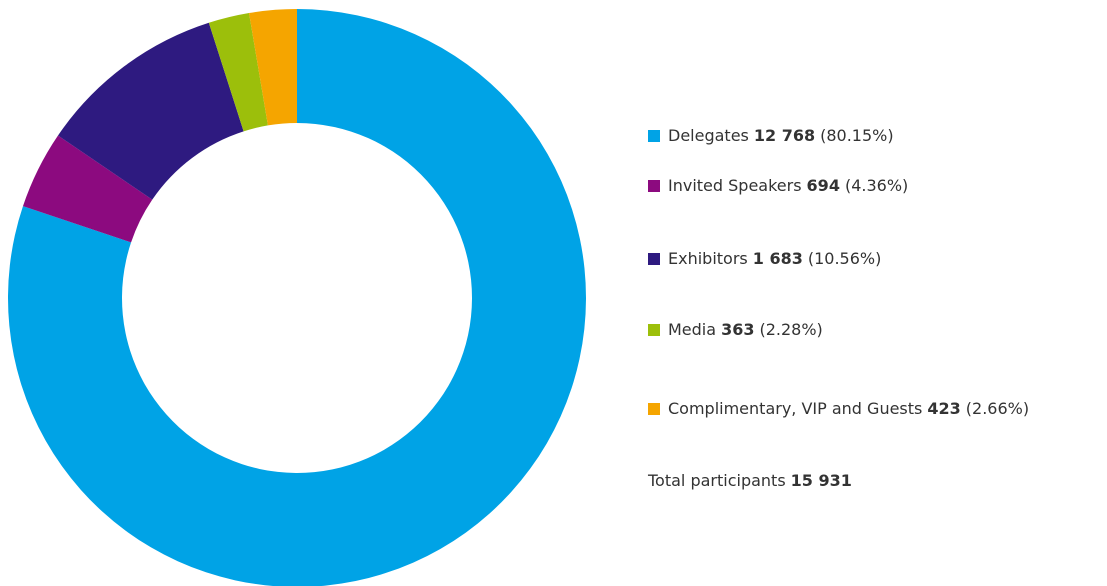 The image size is (1107, 586). Describe the element at coordinates (735, 185) in the screenshot. I see `legend-label: Invited Speakers` at that location.